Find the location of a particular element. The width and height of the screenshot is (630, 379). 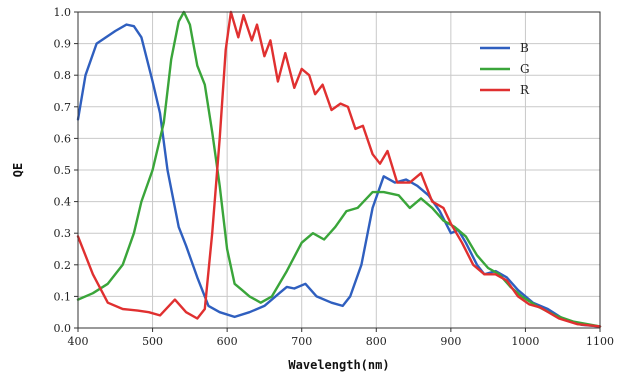

x-tick-label: 500 is located at coordinates (152, 341).